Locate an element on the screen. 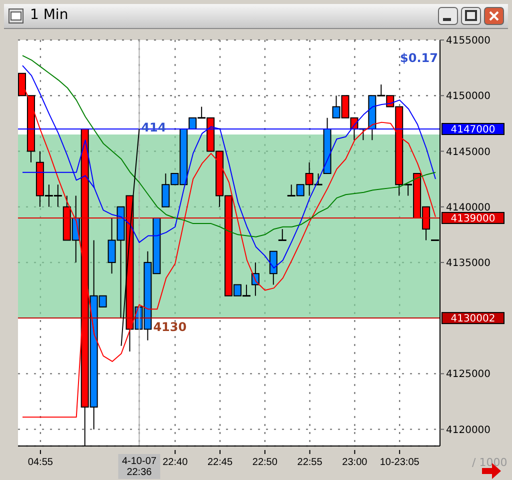 The height and width of the screenshot is (480, 512). x-tick-label: 10-23:05 is located at coordinates (400, 462).